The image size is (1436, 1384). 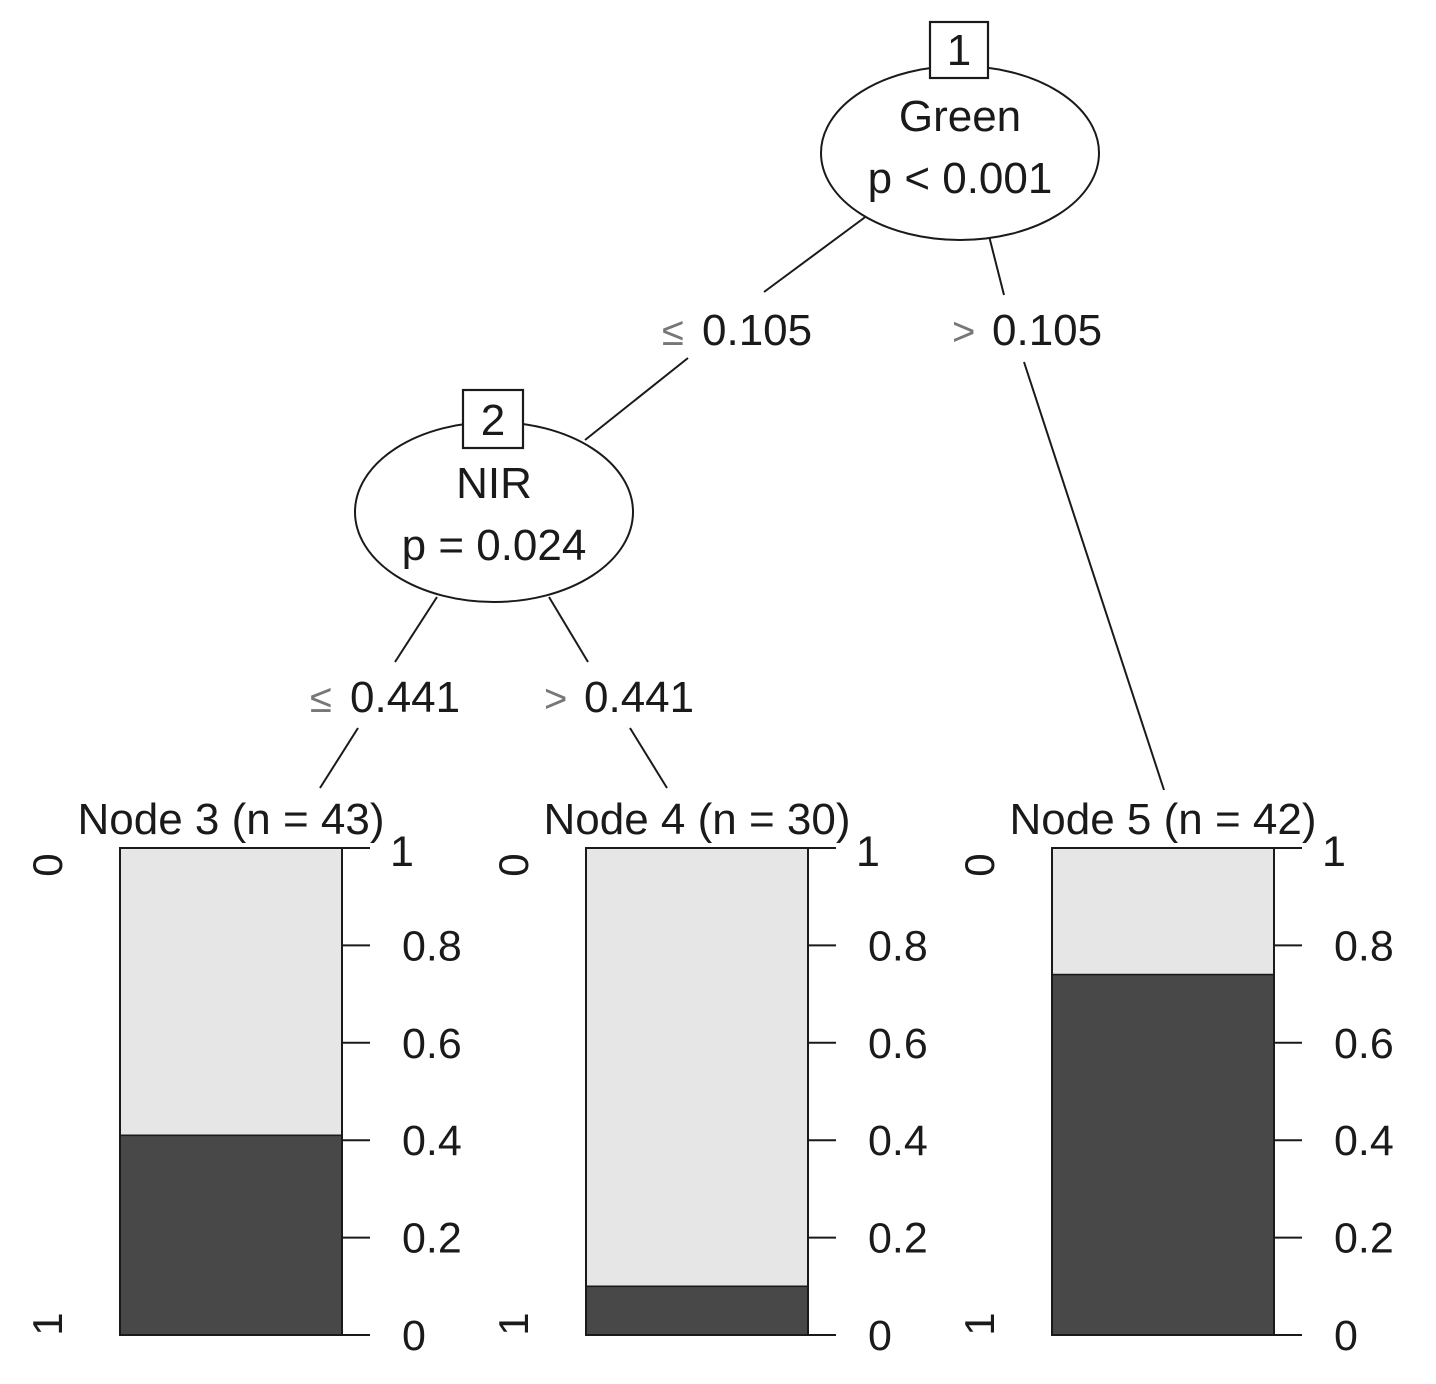 I want to click on edge-label-2-3: ≤ 0.441, so click(x=385, y=697).